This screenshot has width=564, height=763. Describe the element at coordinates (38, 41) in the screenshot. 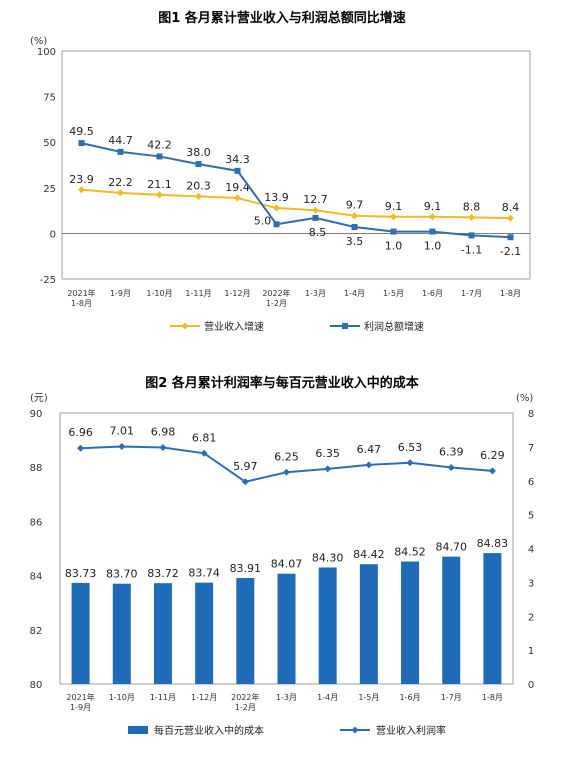

I see `chart-1-y-unit: (%)` at that location.